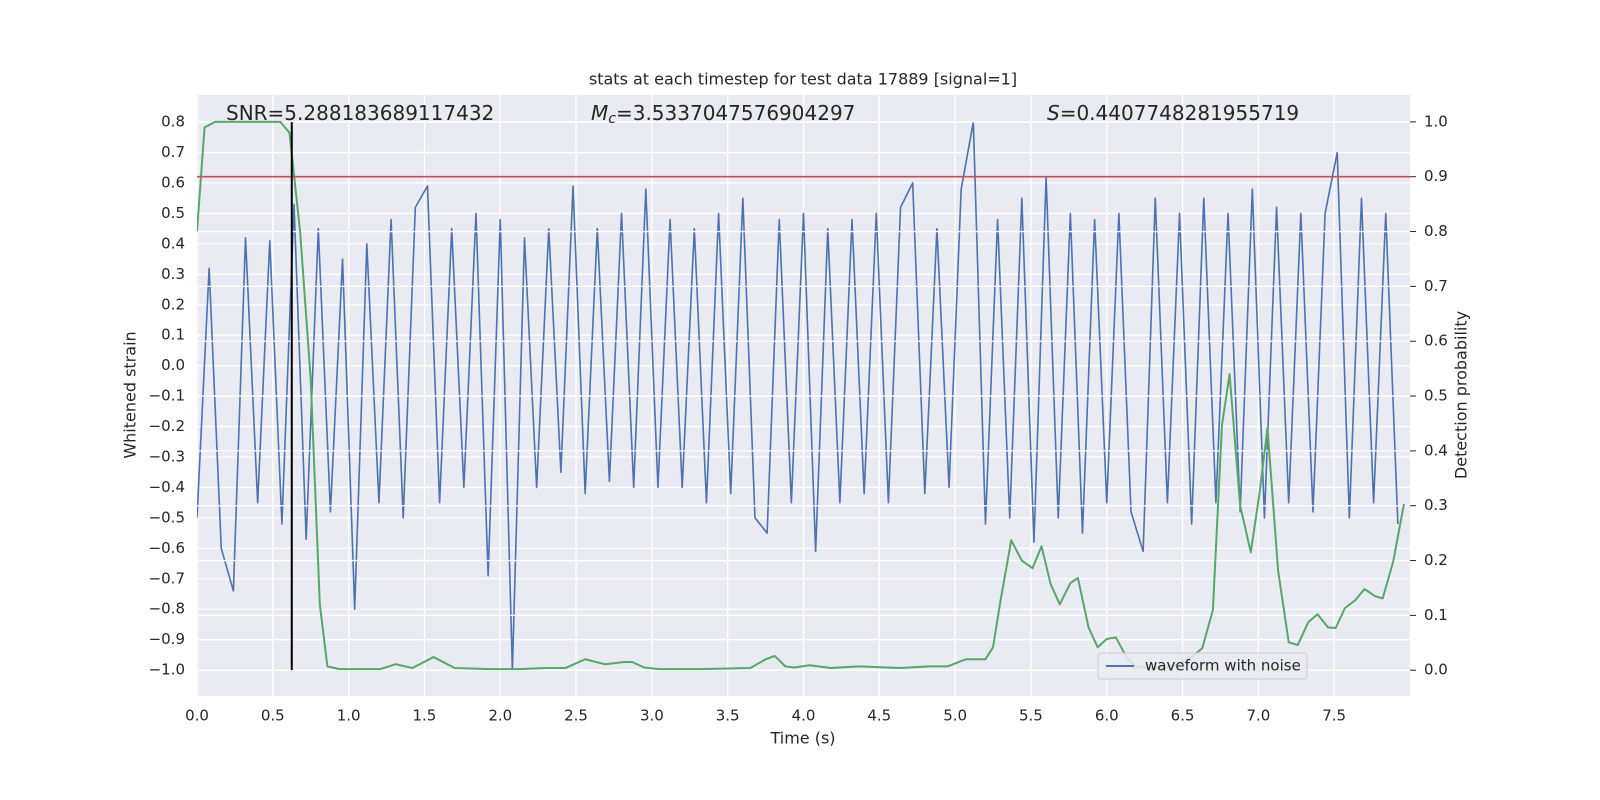 The width and height of the screenshot is (1600, 800). Describe the element at coordinates (1436, 121) in the screenshot. I see `y2-tick-label: 1.0` at that location.